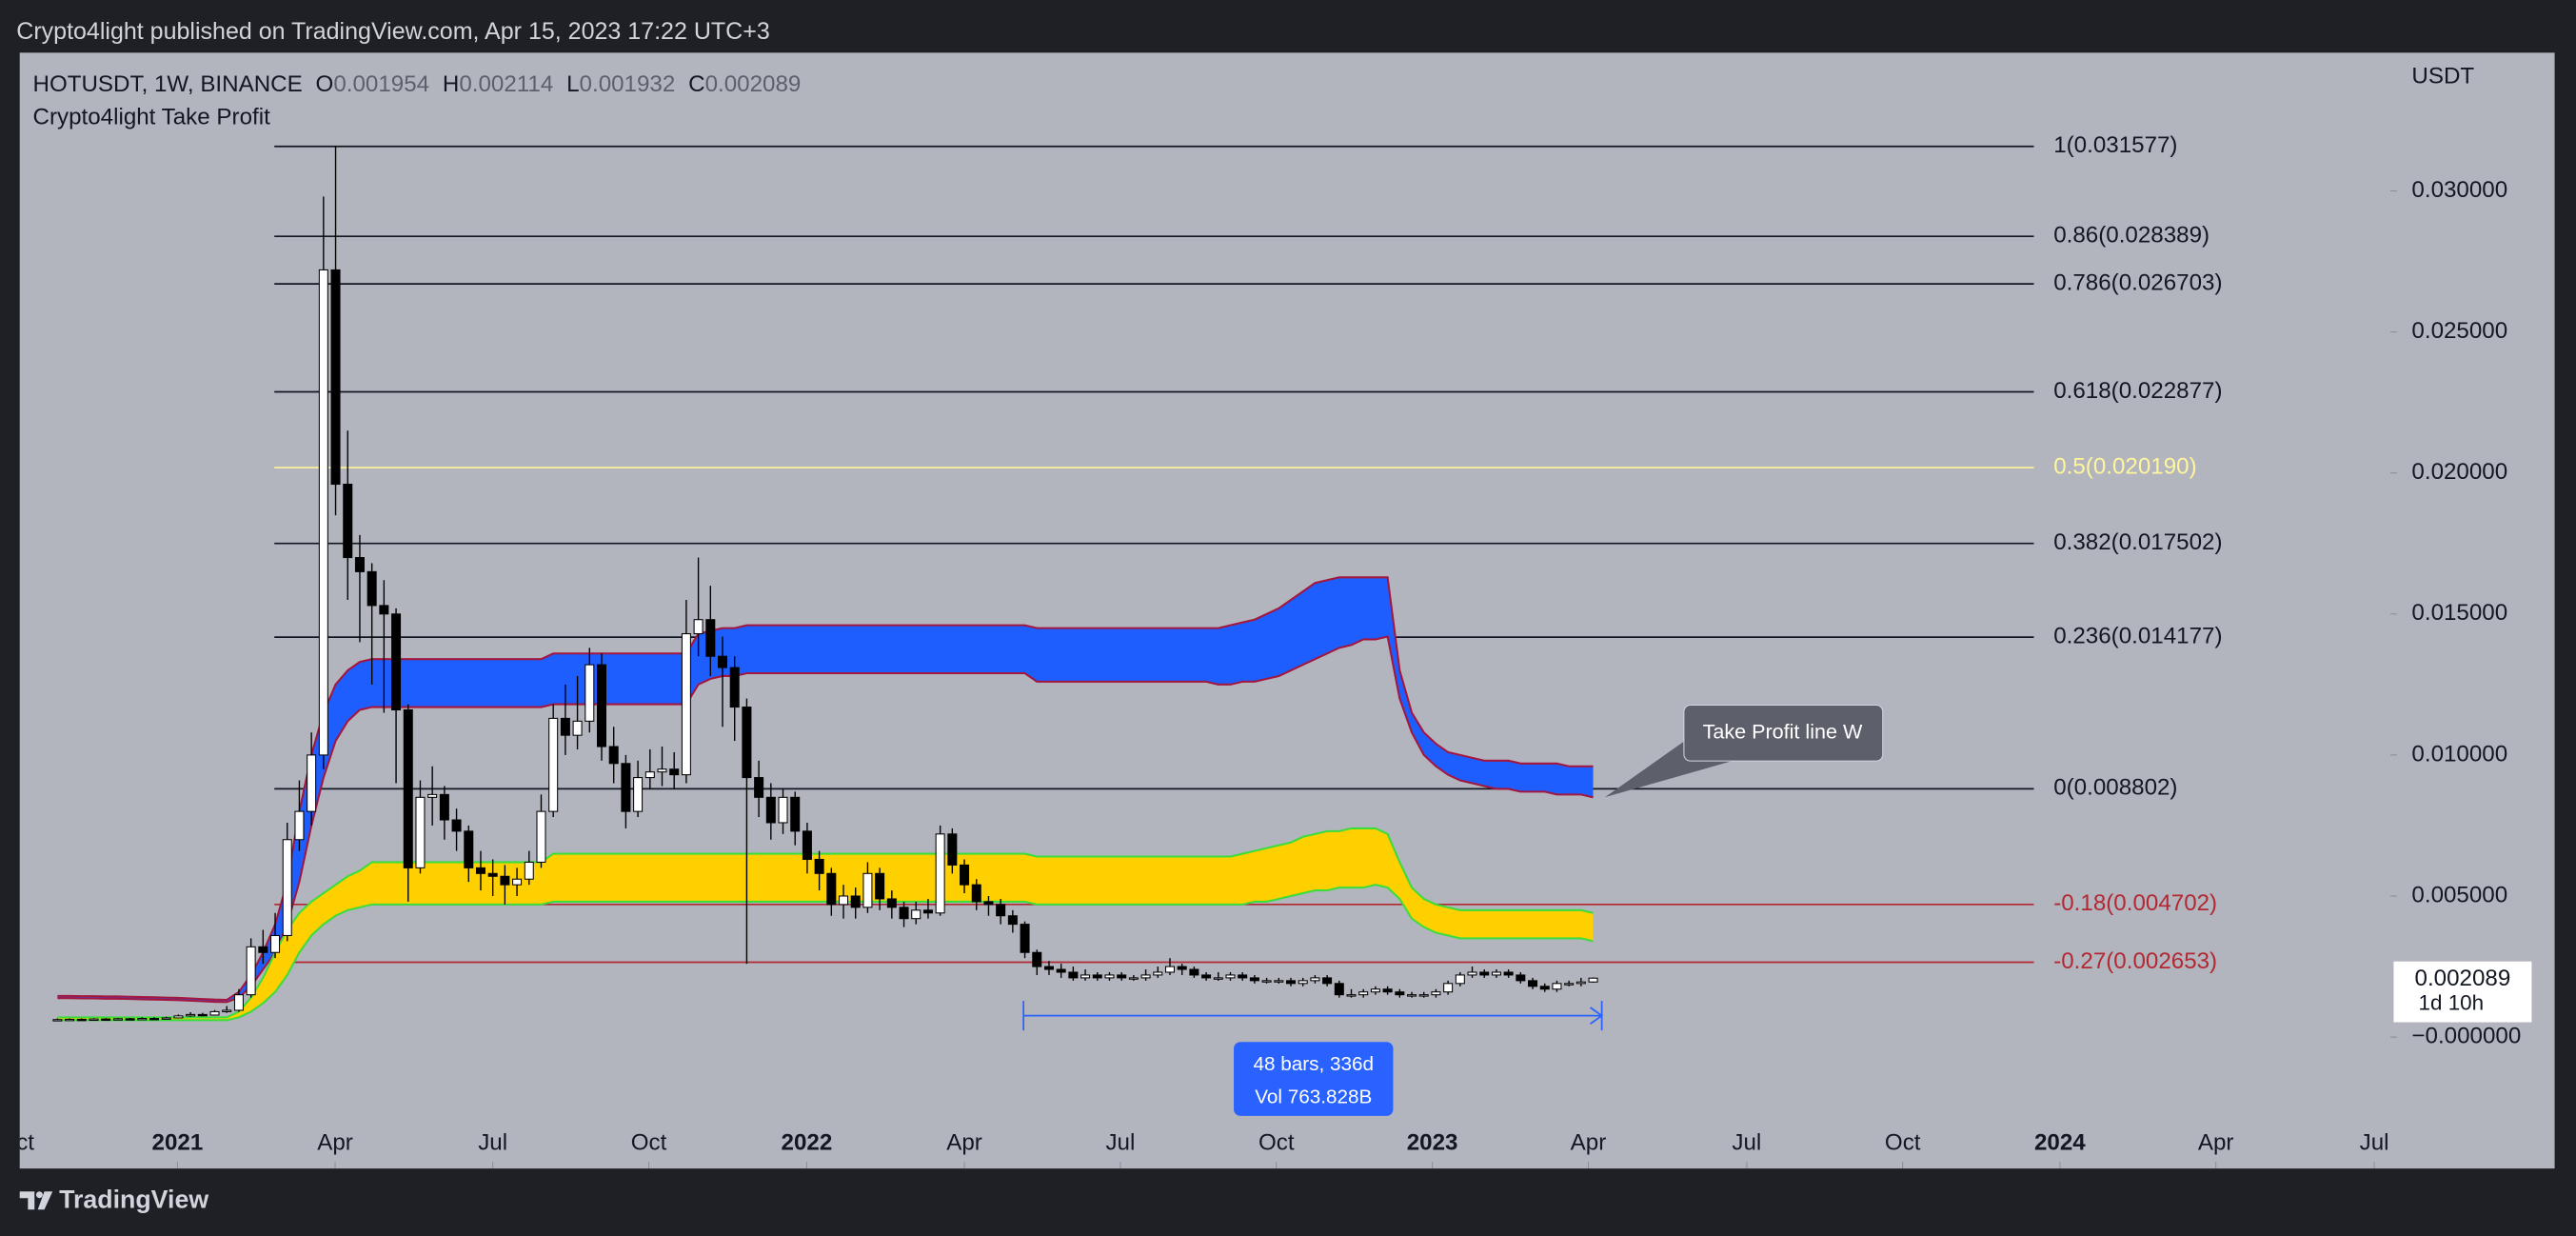 The height and width of the screenshot is (1236, 2576). I want to click on last-price: 0.002089, so click(2463, 978).